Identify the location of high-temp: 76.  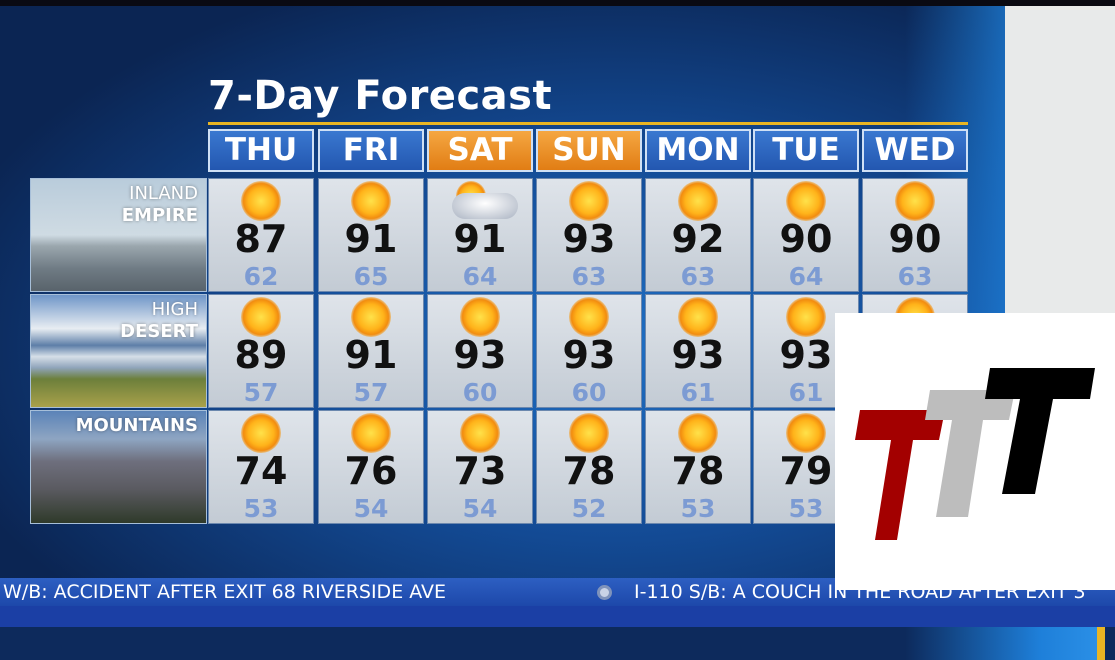
(371, 471).